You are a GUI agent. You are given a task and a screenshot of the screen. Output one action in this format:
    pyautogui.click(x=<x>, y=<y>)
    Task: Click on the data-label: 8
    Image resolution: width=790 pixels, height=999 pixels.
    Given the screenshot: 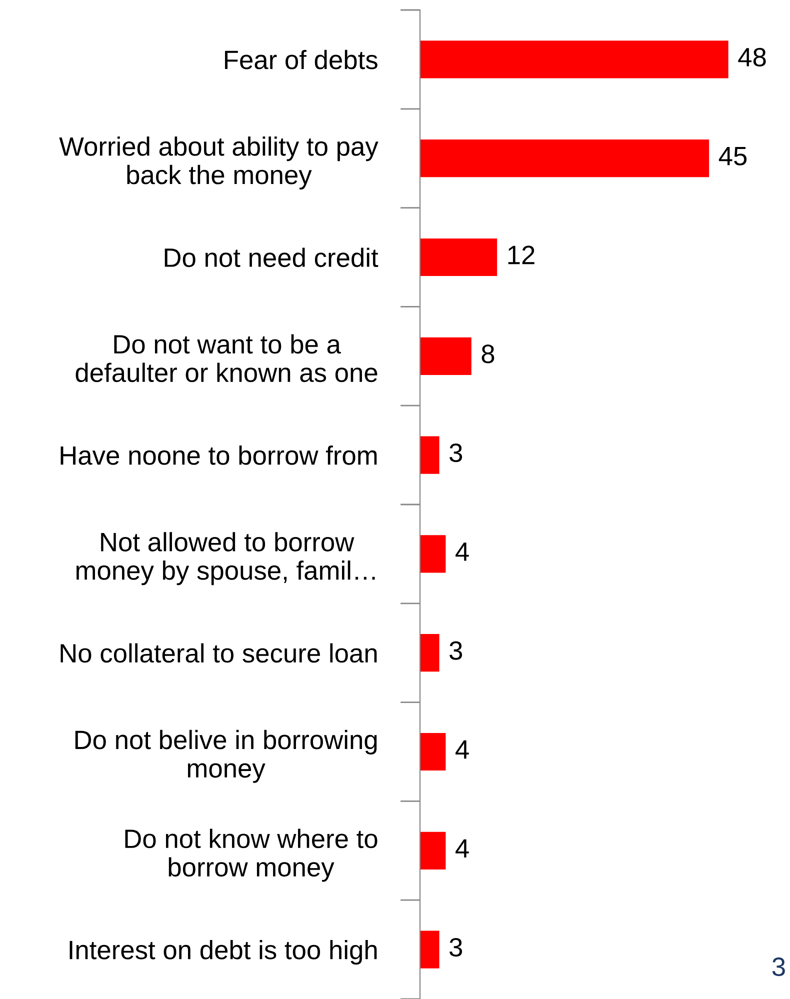 What is the action you would take?
    pyautogui.click(x=488, y=354)
    